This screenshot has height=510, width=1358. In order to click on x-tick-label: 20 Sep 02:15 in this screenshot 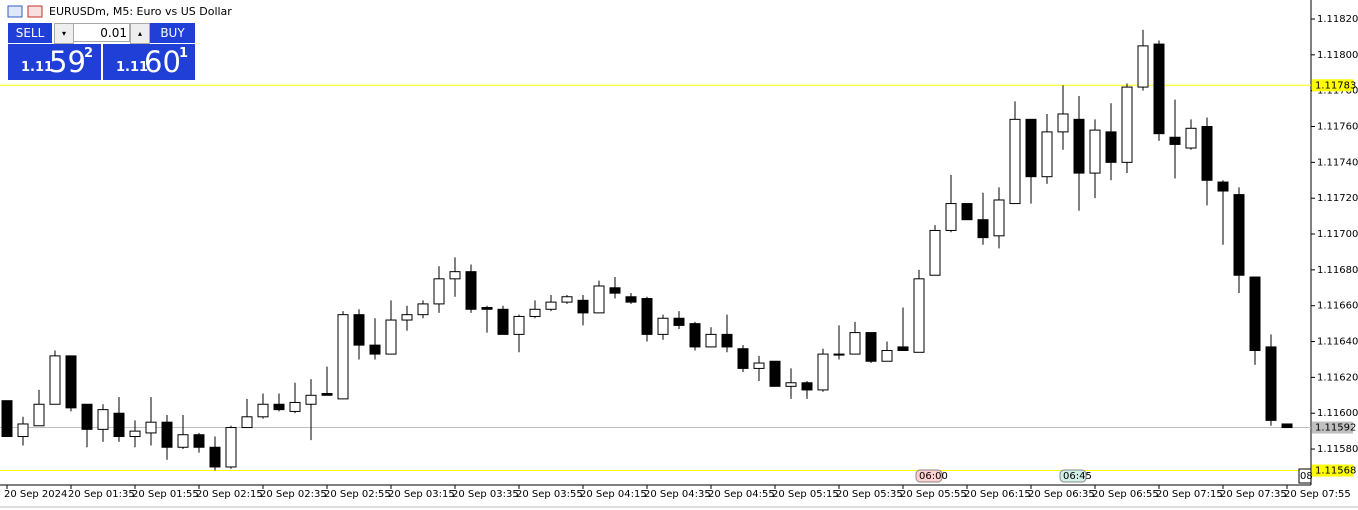, I will do `click(229, 494)`.